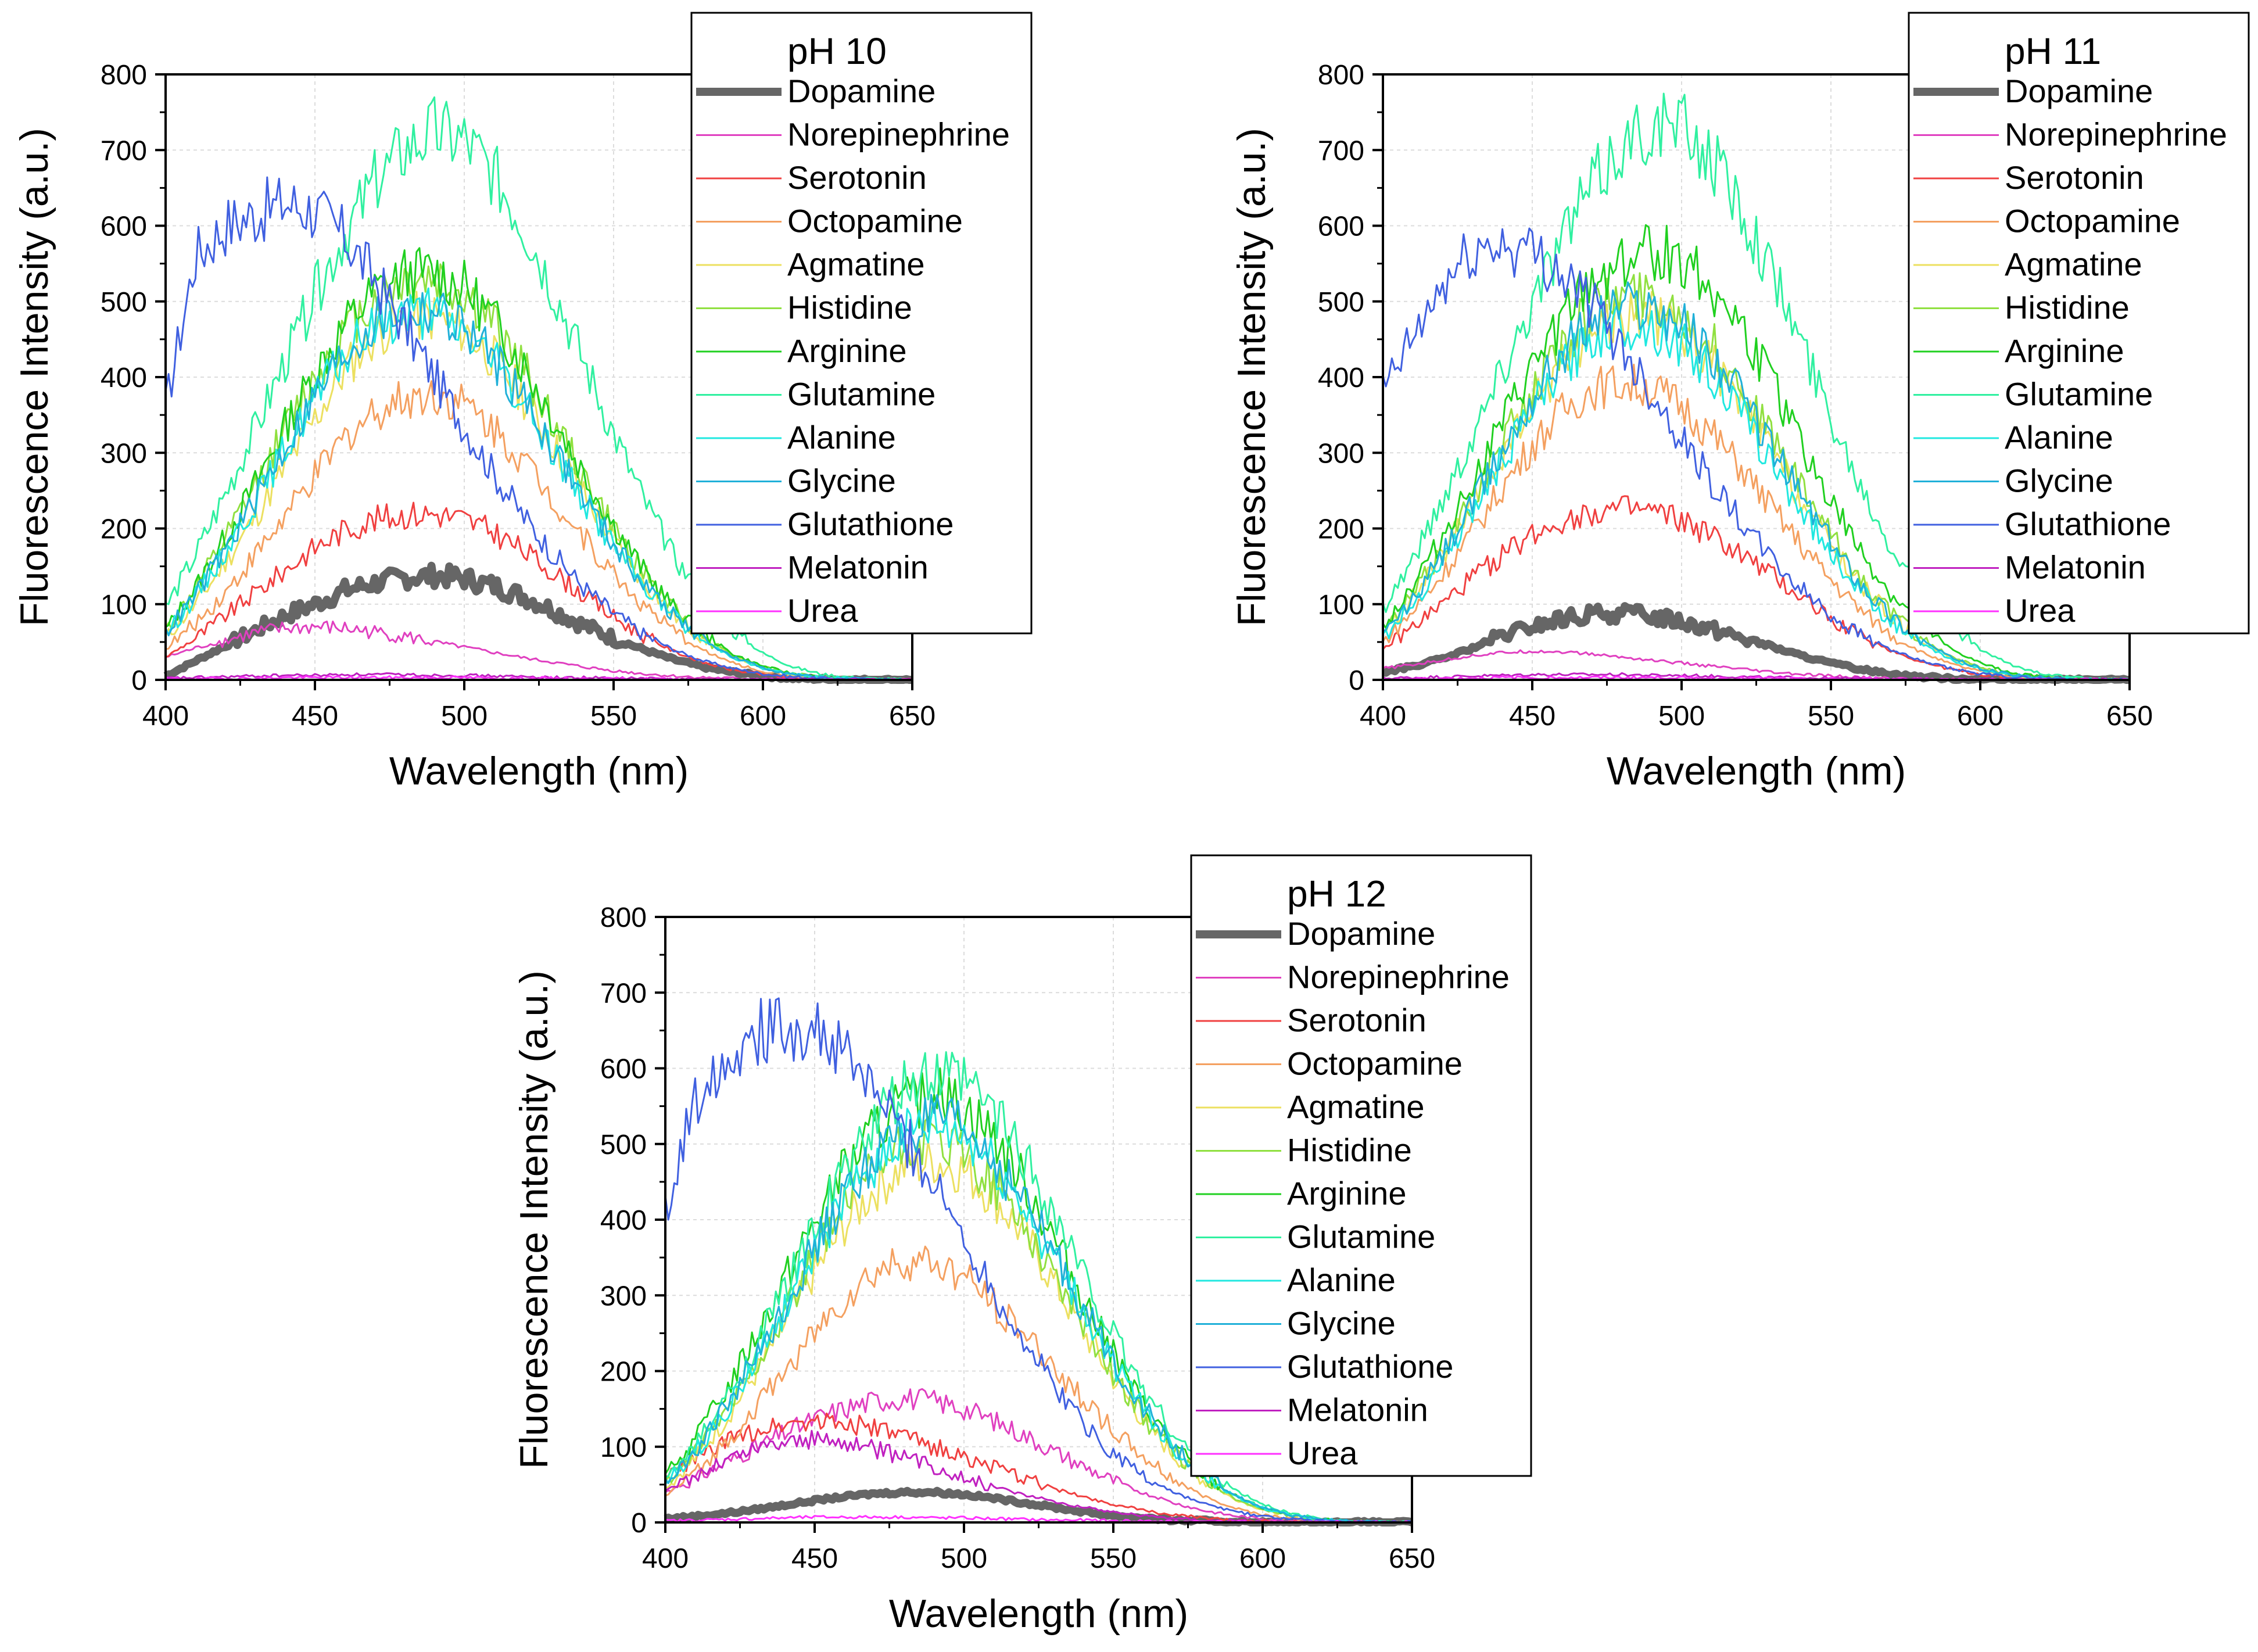  I want to click on x-tick-label: 400, so click(1383, 716).